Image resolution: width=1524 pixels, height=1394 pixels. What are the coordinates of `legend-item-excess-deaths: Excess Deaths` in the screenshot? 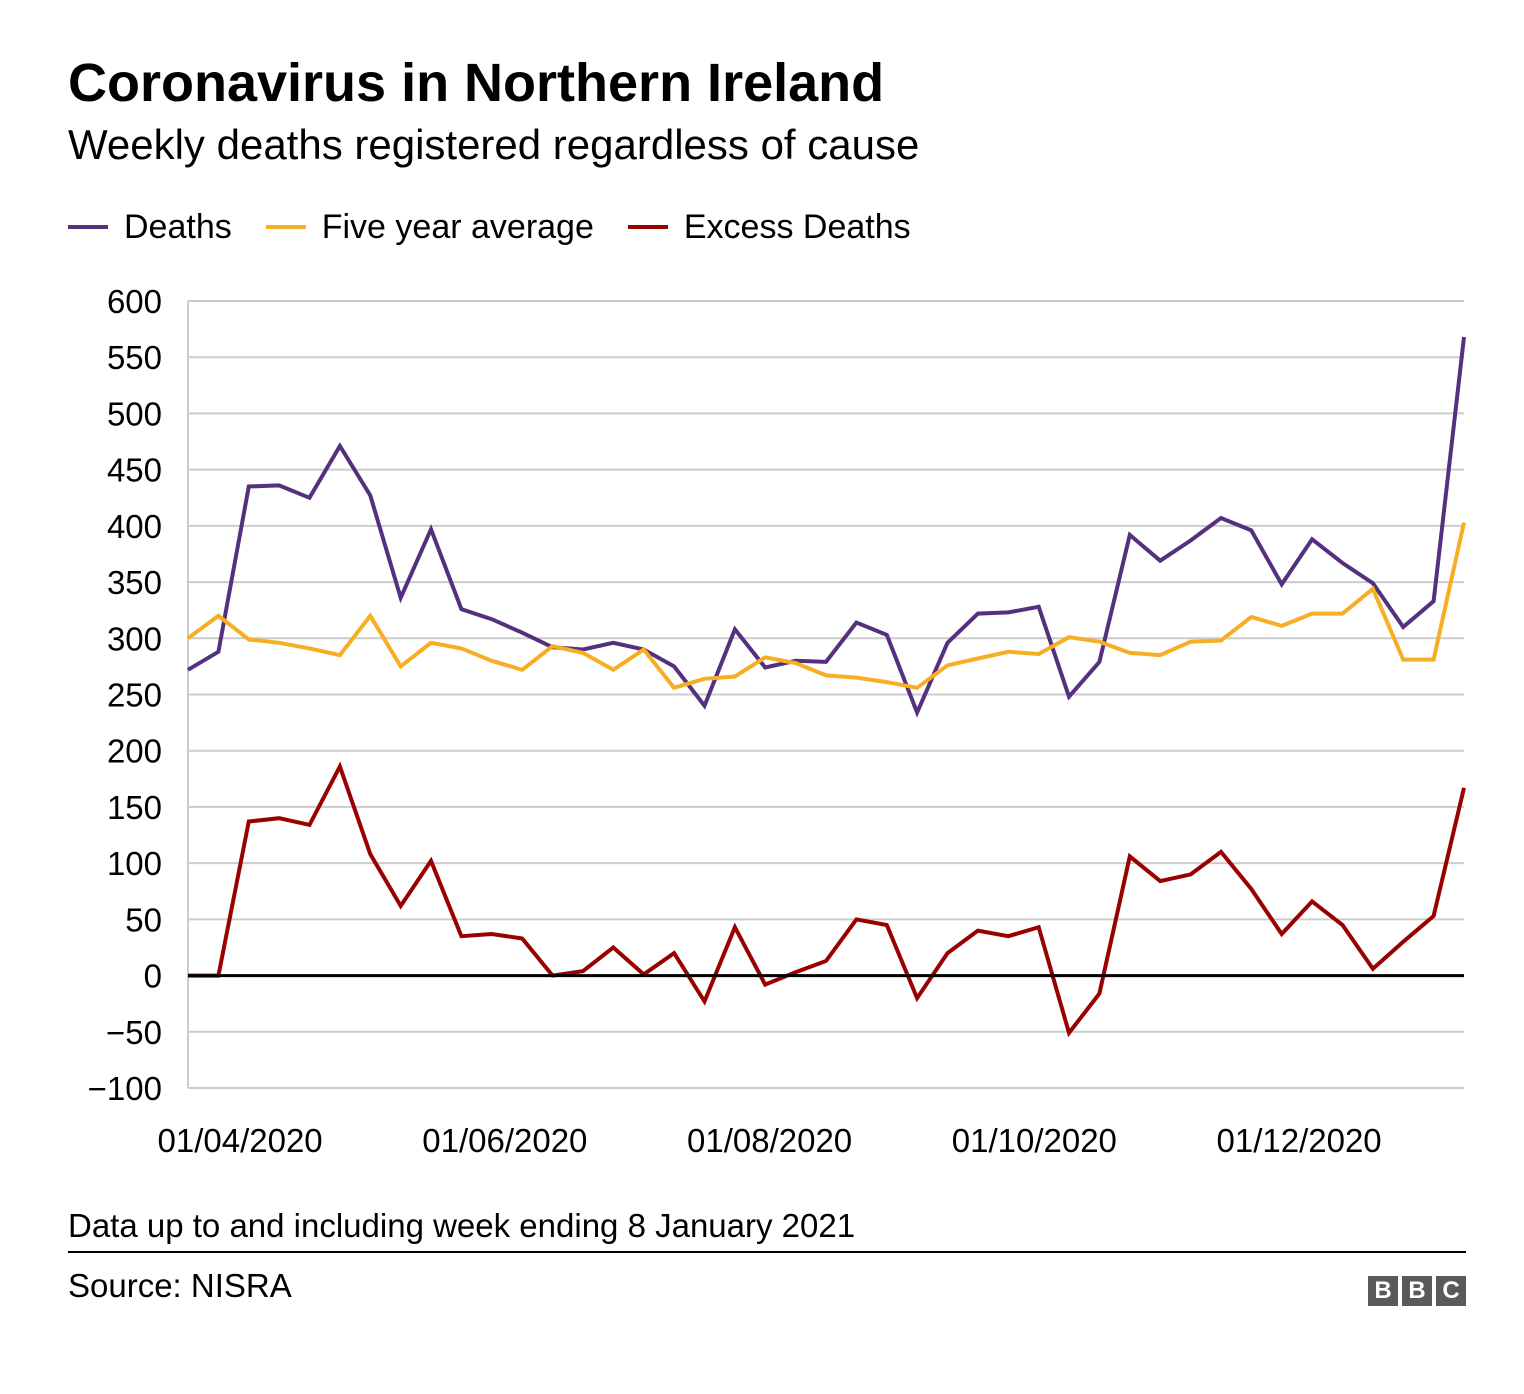 It's located at (769, 227).